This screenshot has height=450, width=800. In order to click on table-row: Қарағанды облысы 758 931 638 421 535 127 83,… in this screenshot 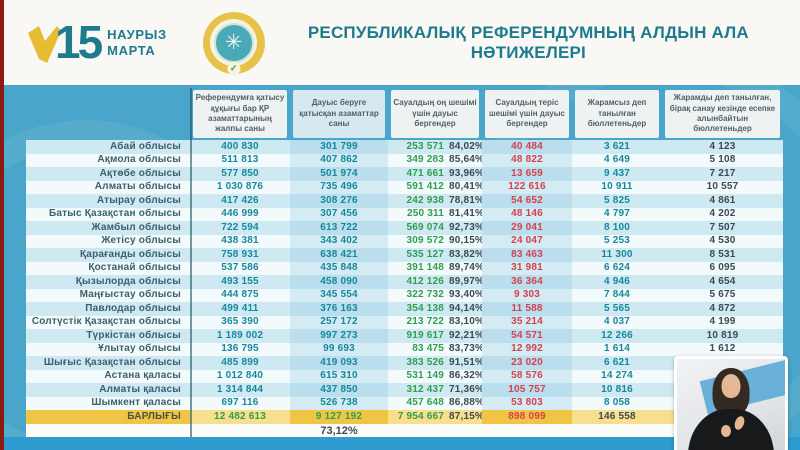, I will do `click(404, 255)`.